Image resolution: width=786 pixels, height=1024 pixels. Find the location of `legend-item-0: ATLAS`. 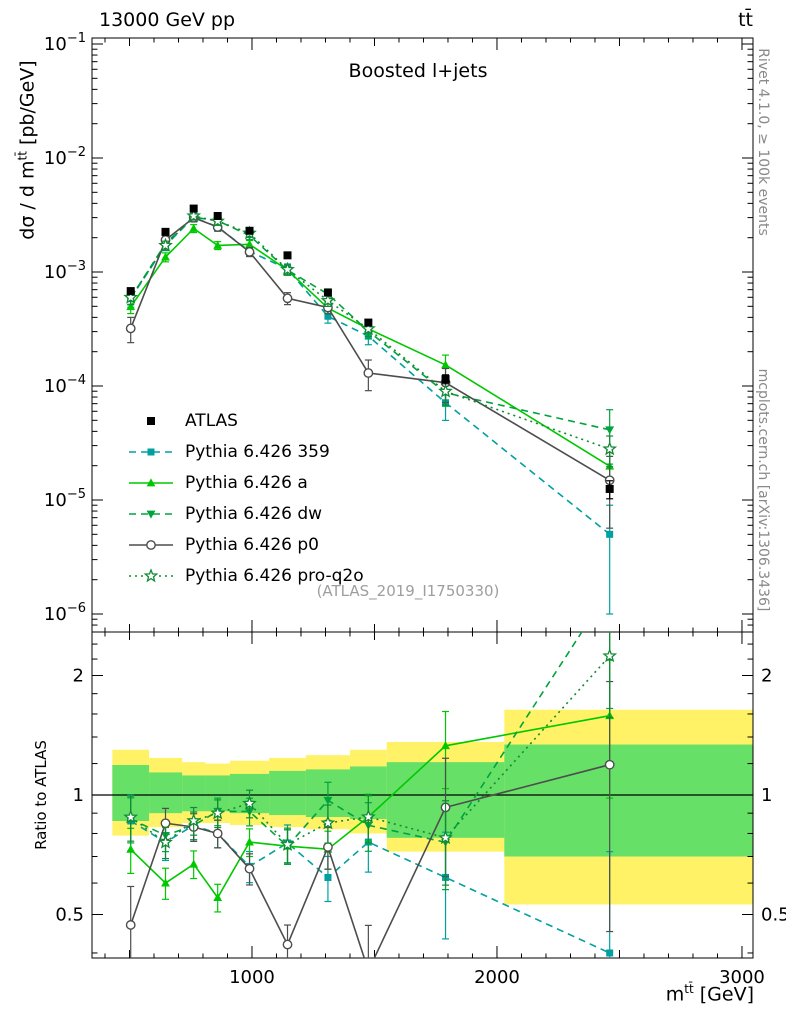

legend-item-0: ATLAS is located at coordinates (245, 420).